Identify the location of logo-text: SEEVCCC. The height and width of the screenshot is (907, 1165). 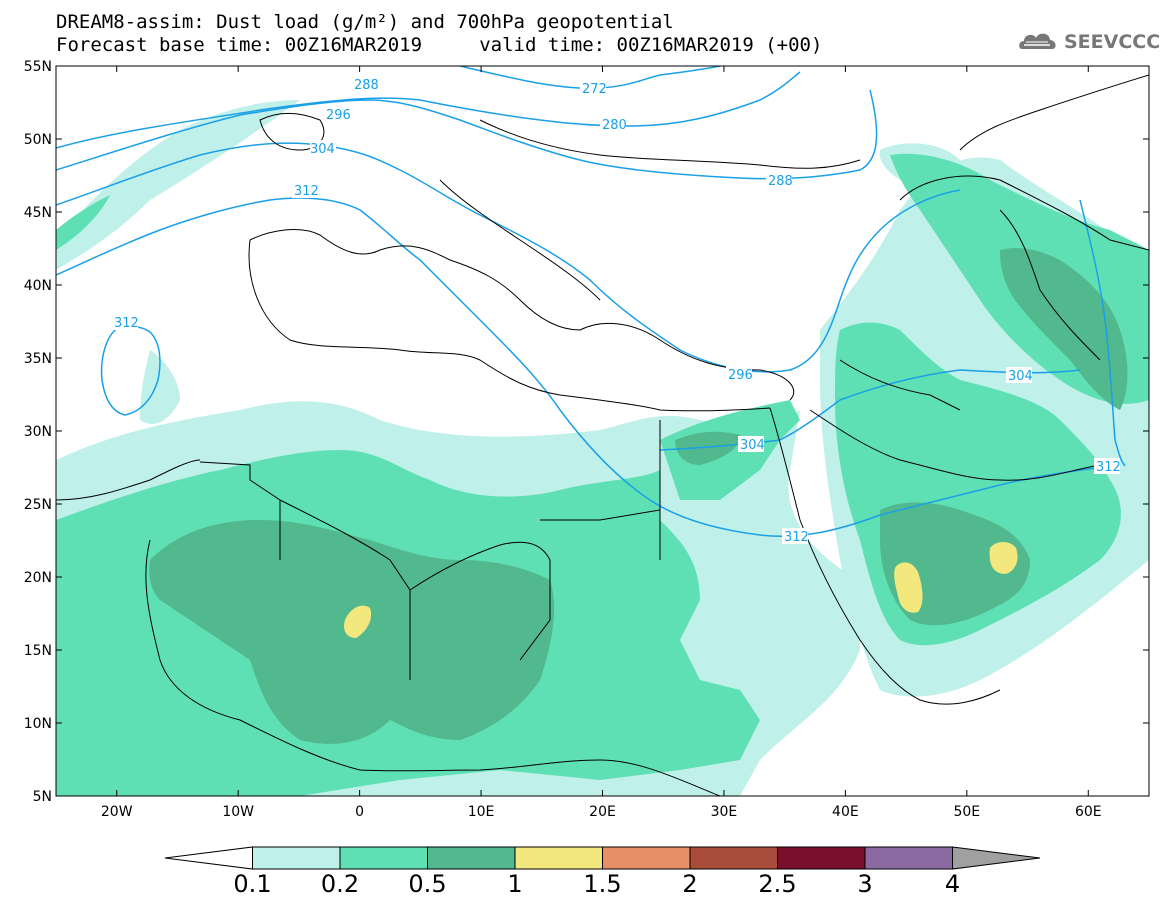
(1112, 42).